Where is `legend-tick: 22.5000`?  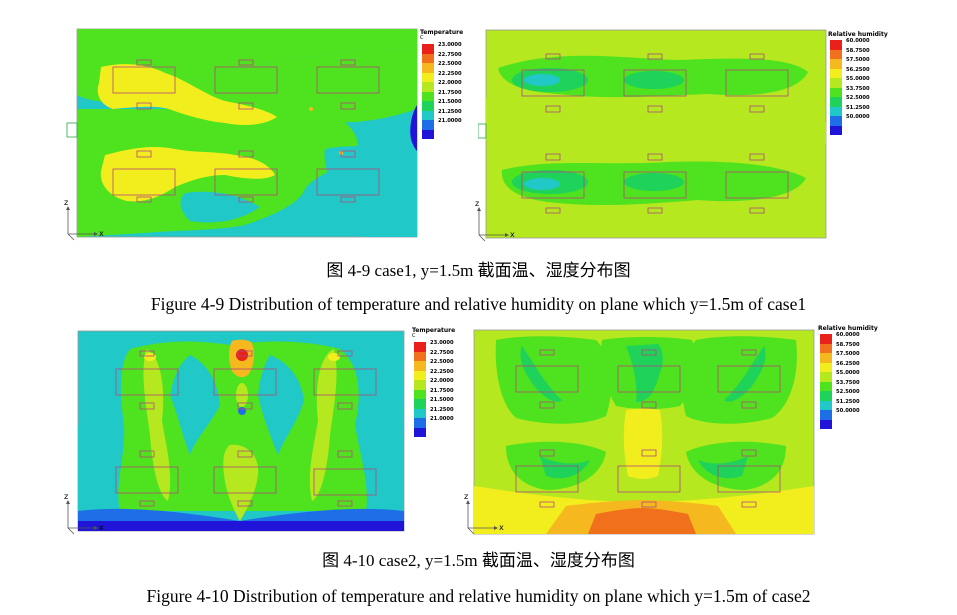
legend-tick: 22.5000 is located at coordinates (450, 64).